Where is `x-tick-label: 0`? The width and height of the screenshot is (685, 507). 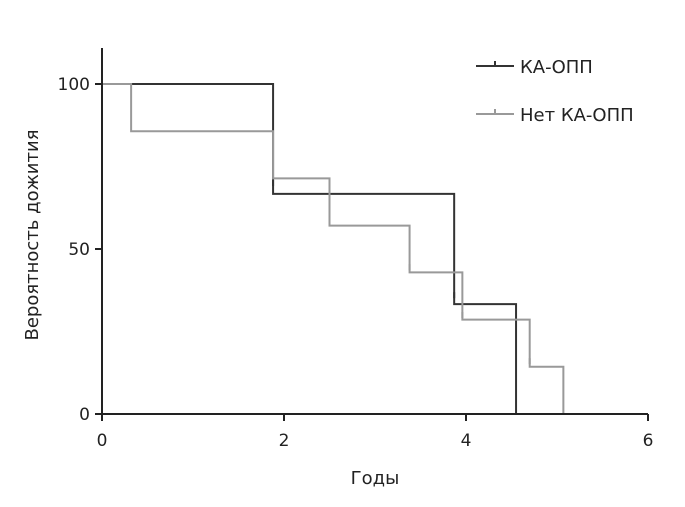 x-tick-label: 0 is located at coordinates (102, 441).